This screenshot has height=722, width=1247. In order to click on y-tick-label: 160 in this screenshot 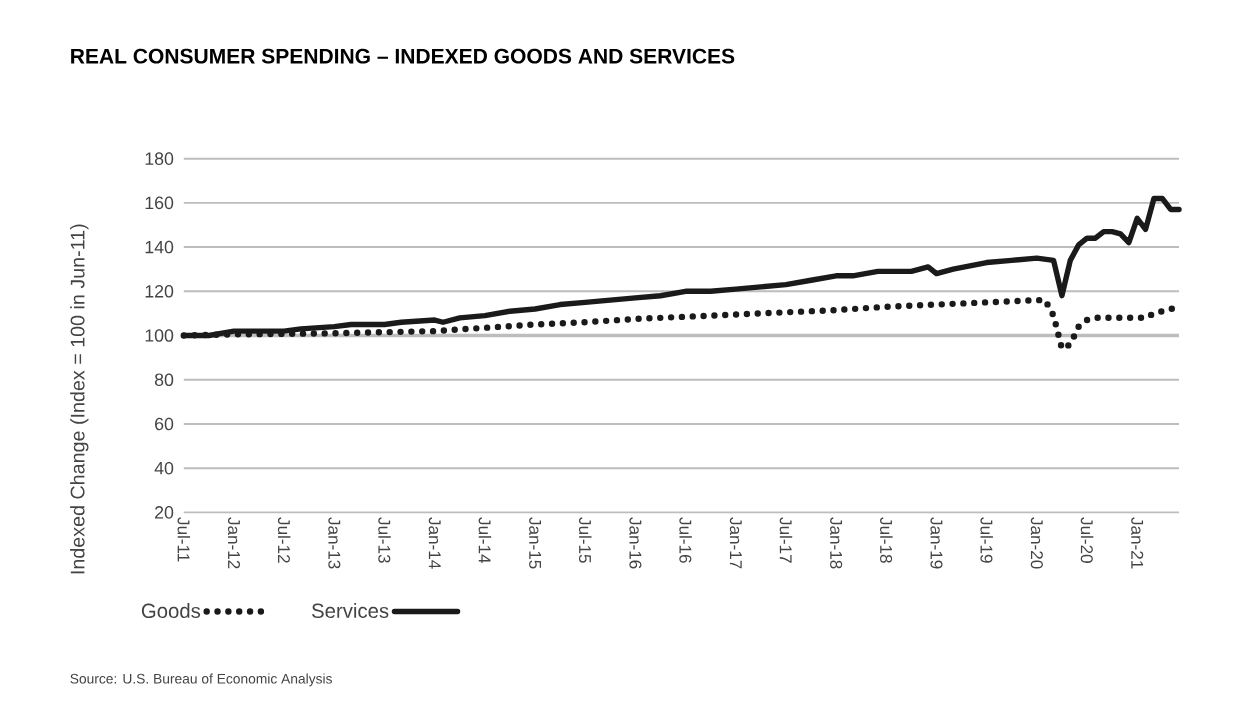, I will do `click(159, 203)`.